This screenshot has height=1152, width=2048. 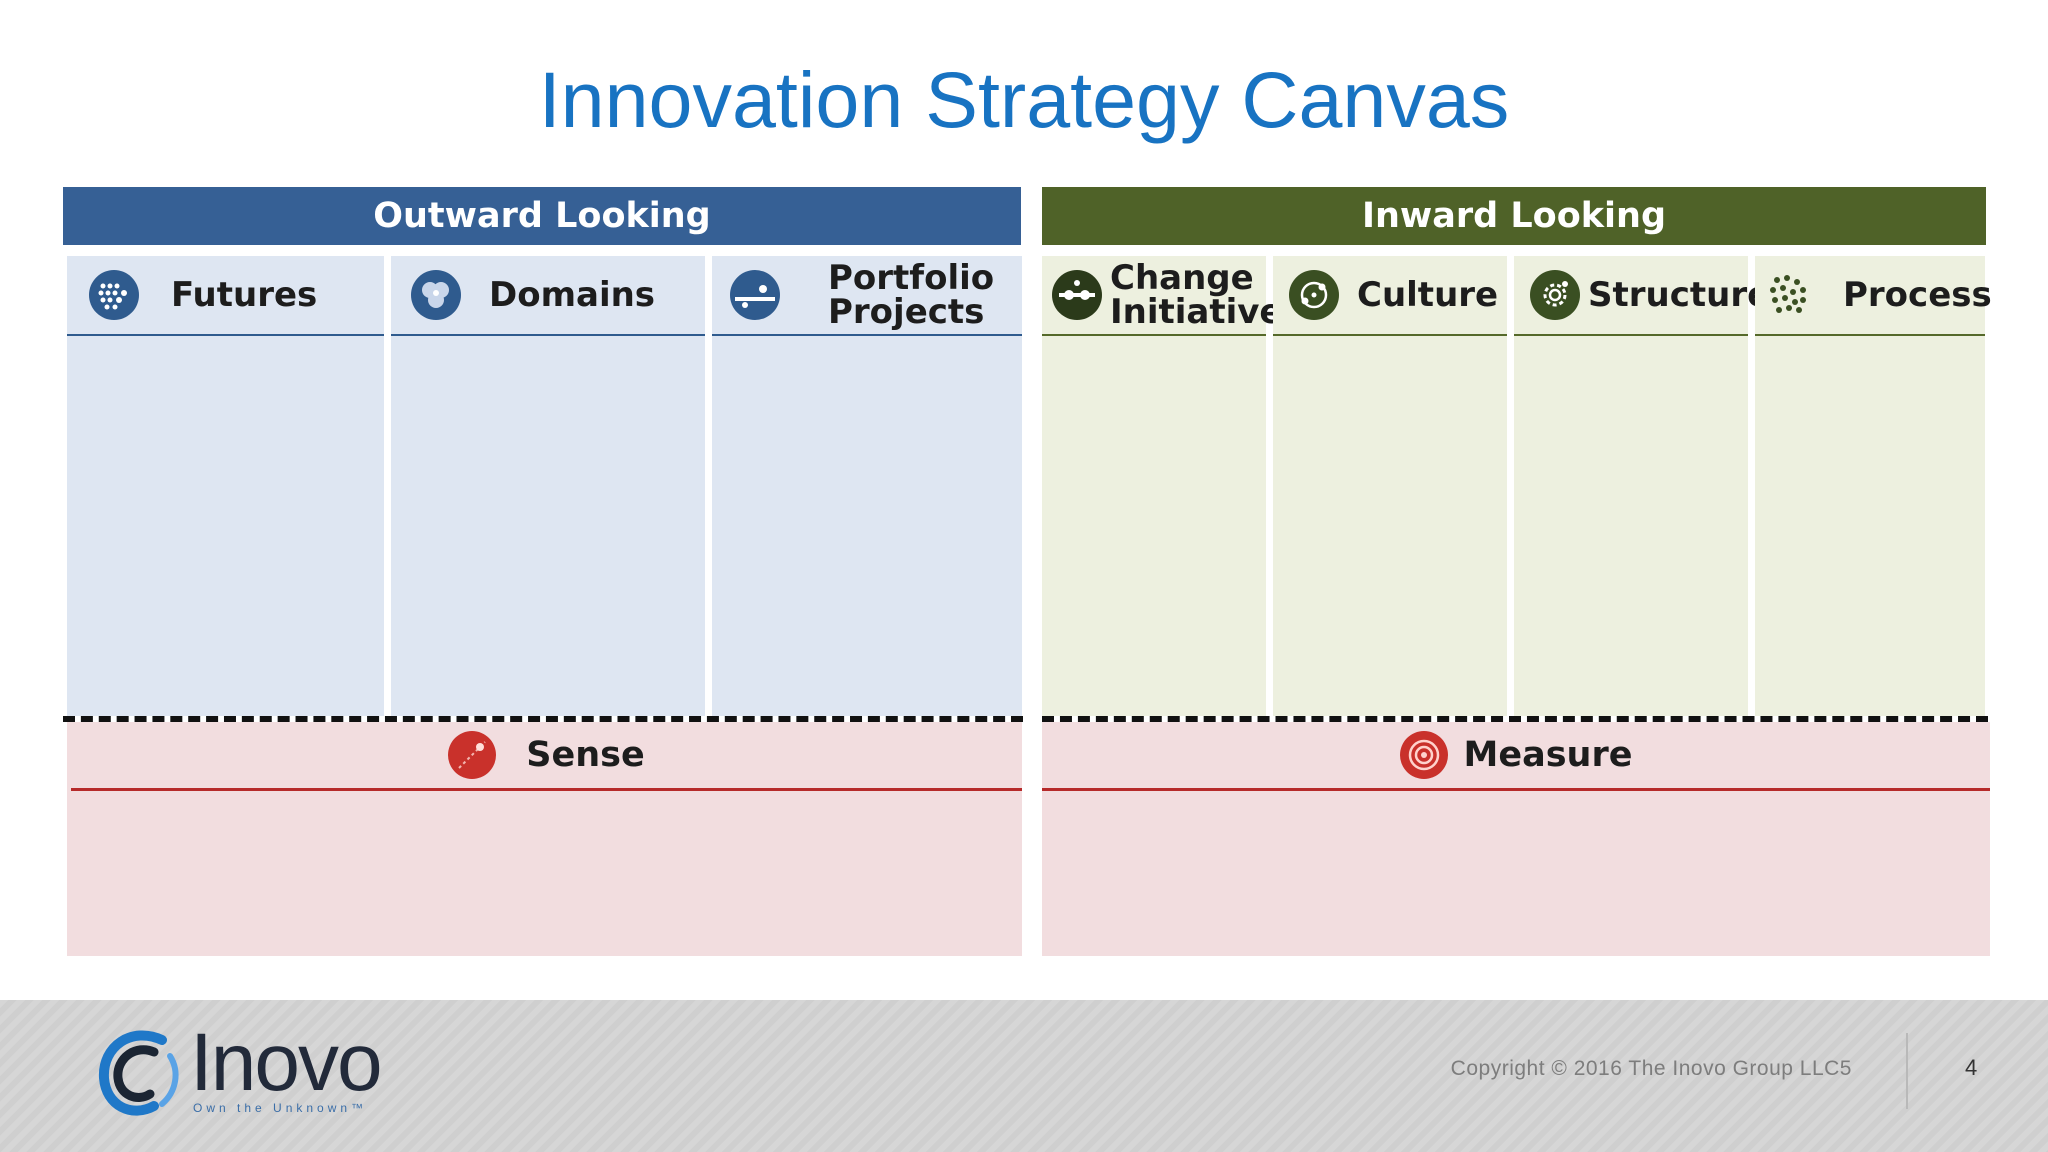 What do you see at coordinates (585, 755) in the screenshot?
I see `sense-label: Sense` at bounding box center [585, 755].